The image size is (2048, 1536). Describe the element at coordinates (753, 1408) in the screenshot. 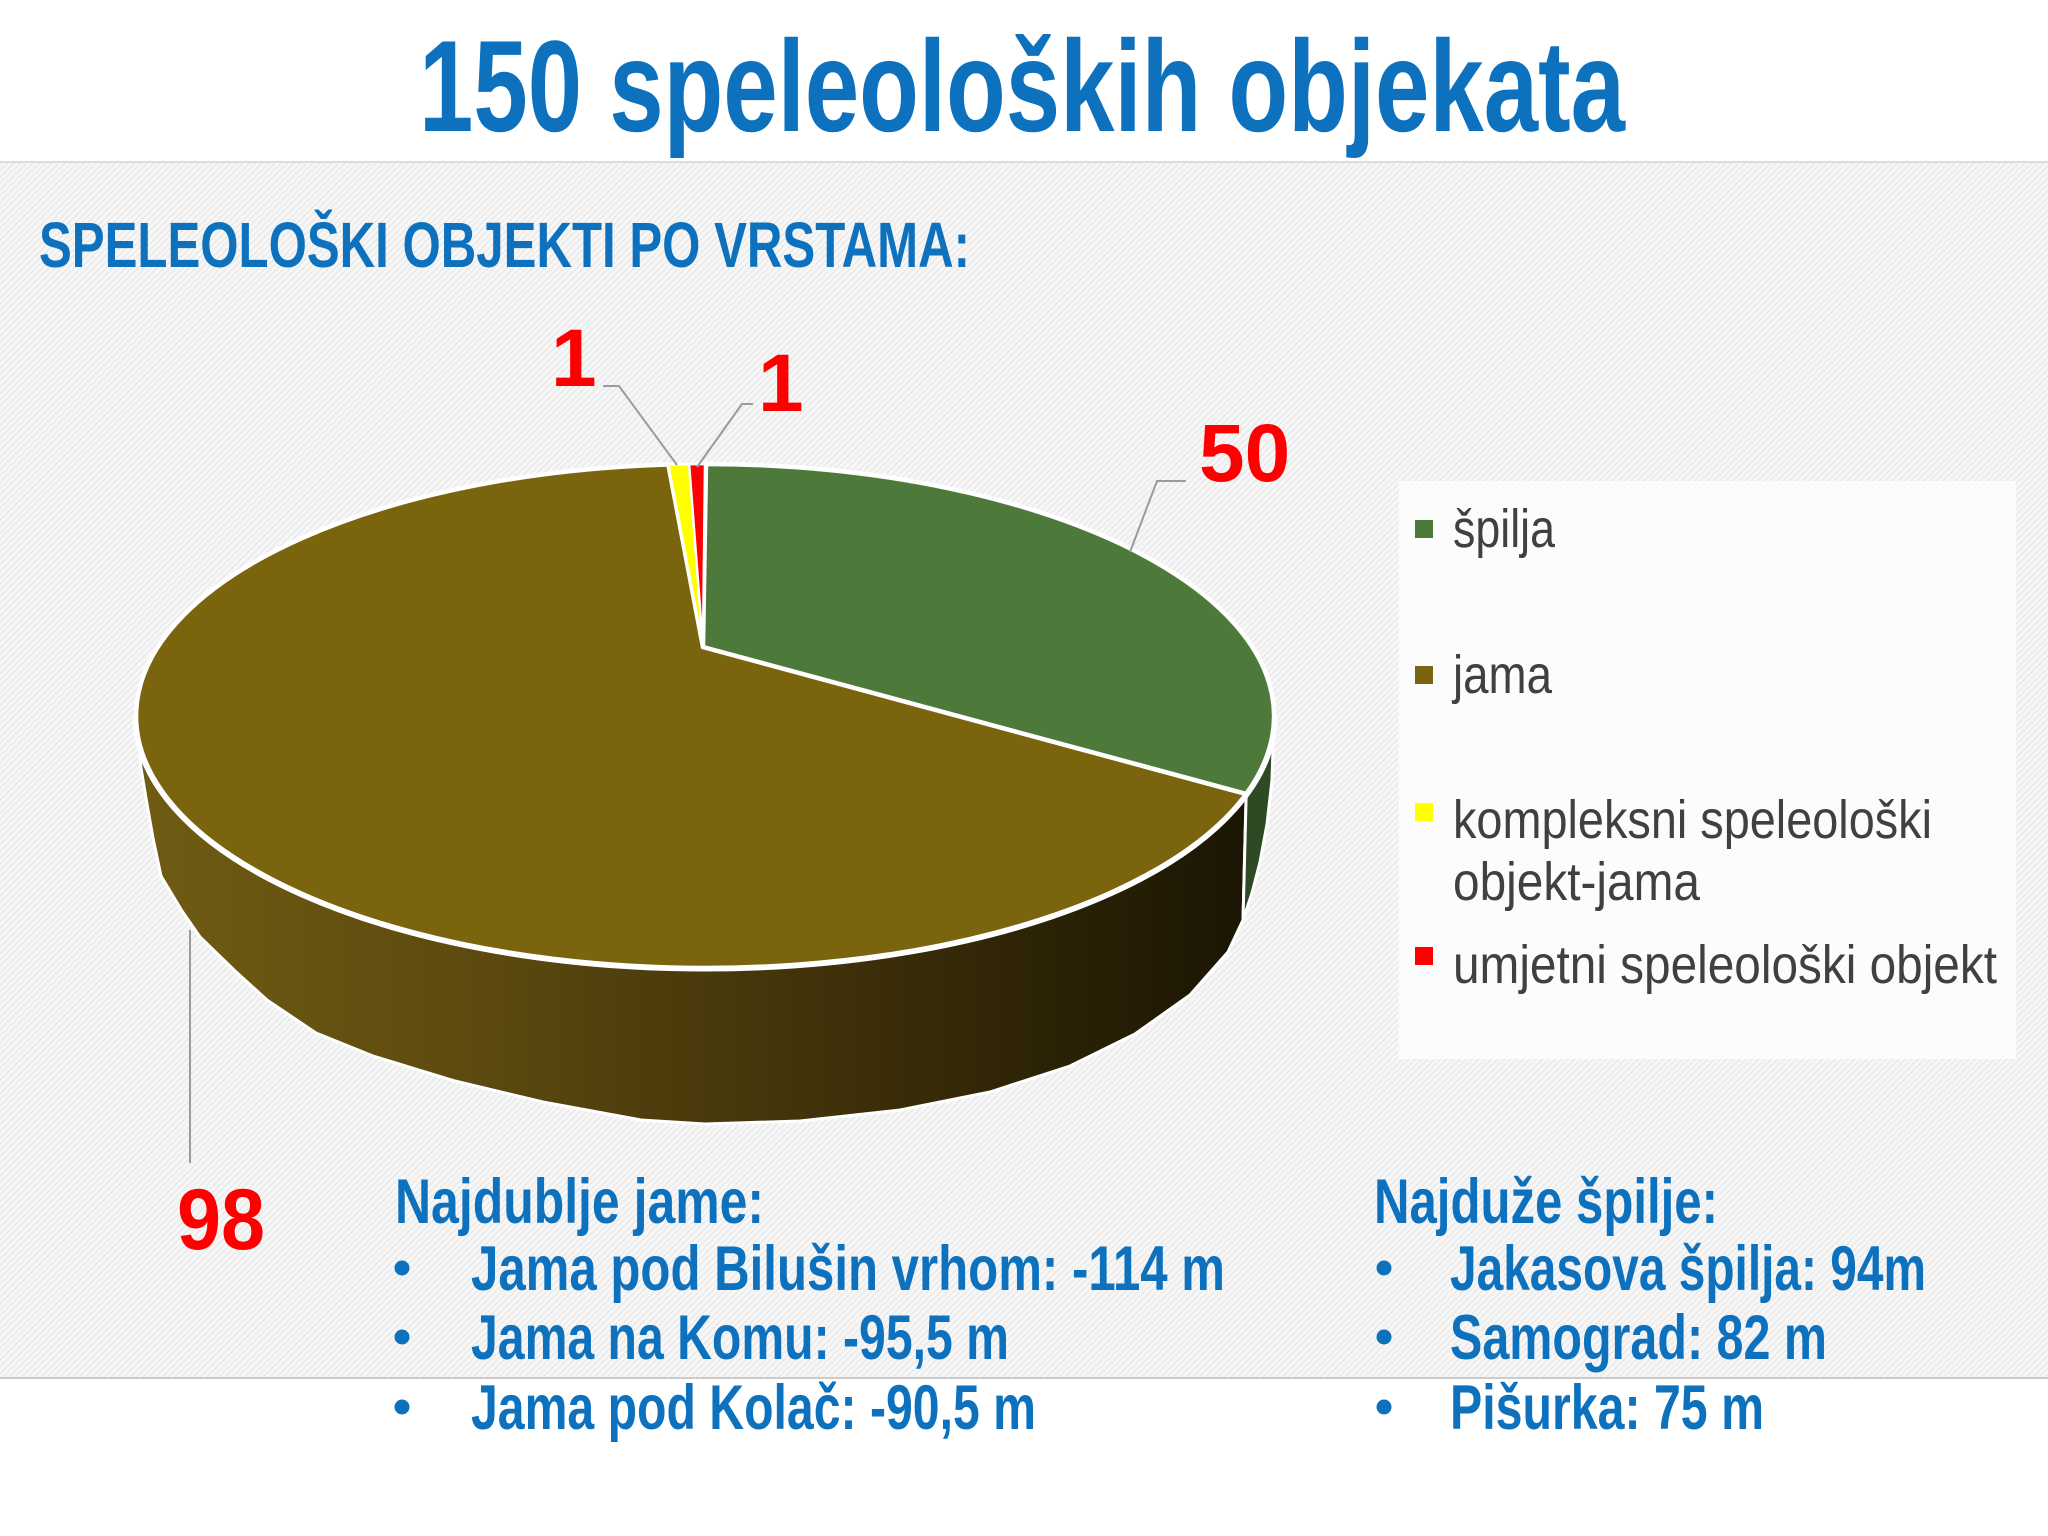

I see `svg-text: Jama pod Kolač: -90,5 m` at that location.